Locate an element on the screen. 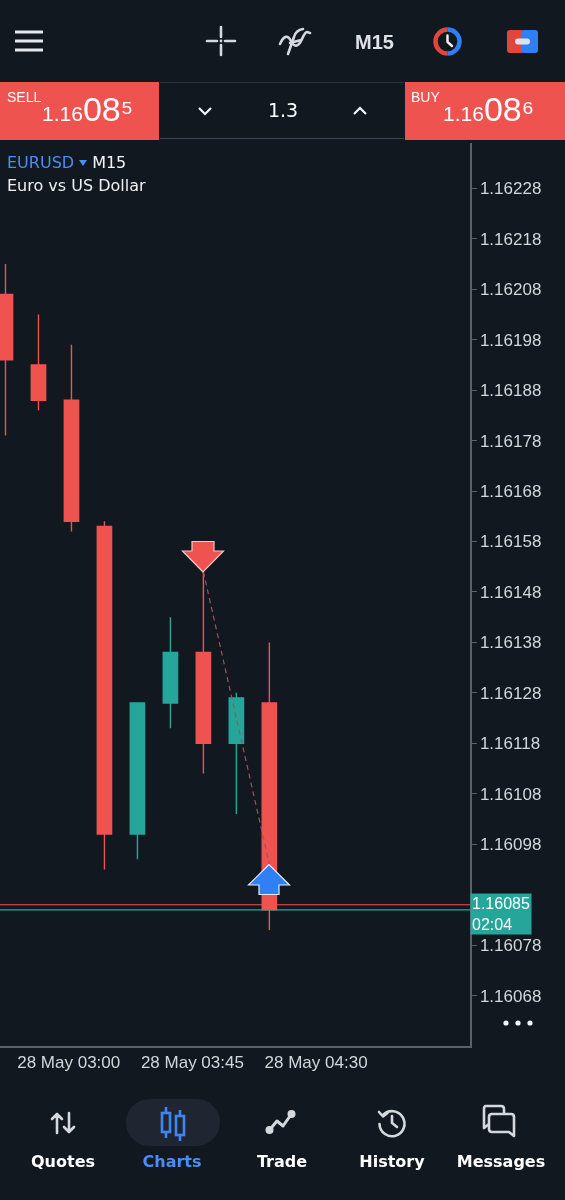 The height and width of the screenshot is (1200, 565). text: 1.3 is located at coordinates (283, 110).